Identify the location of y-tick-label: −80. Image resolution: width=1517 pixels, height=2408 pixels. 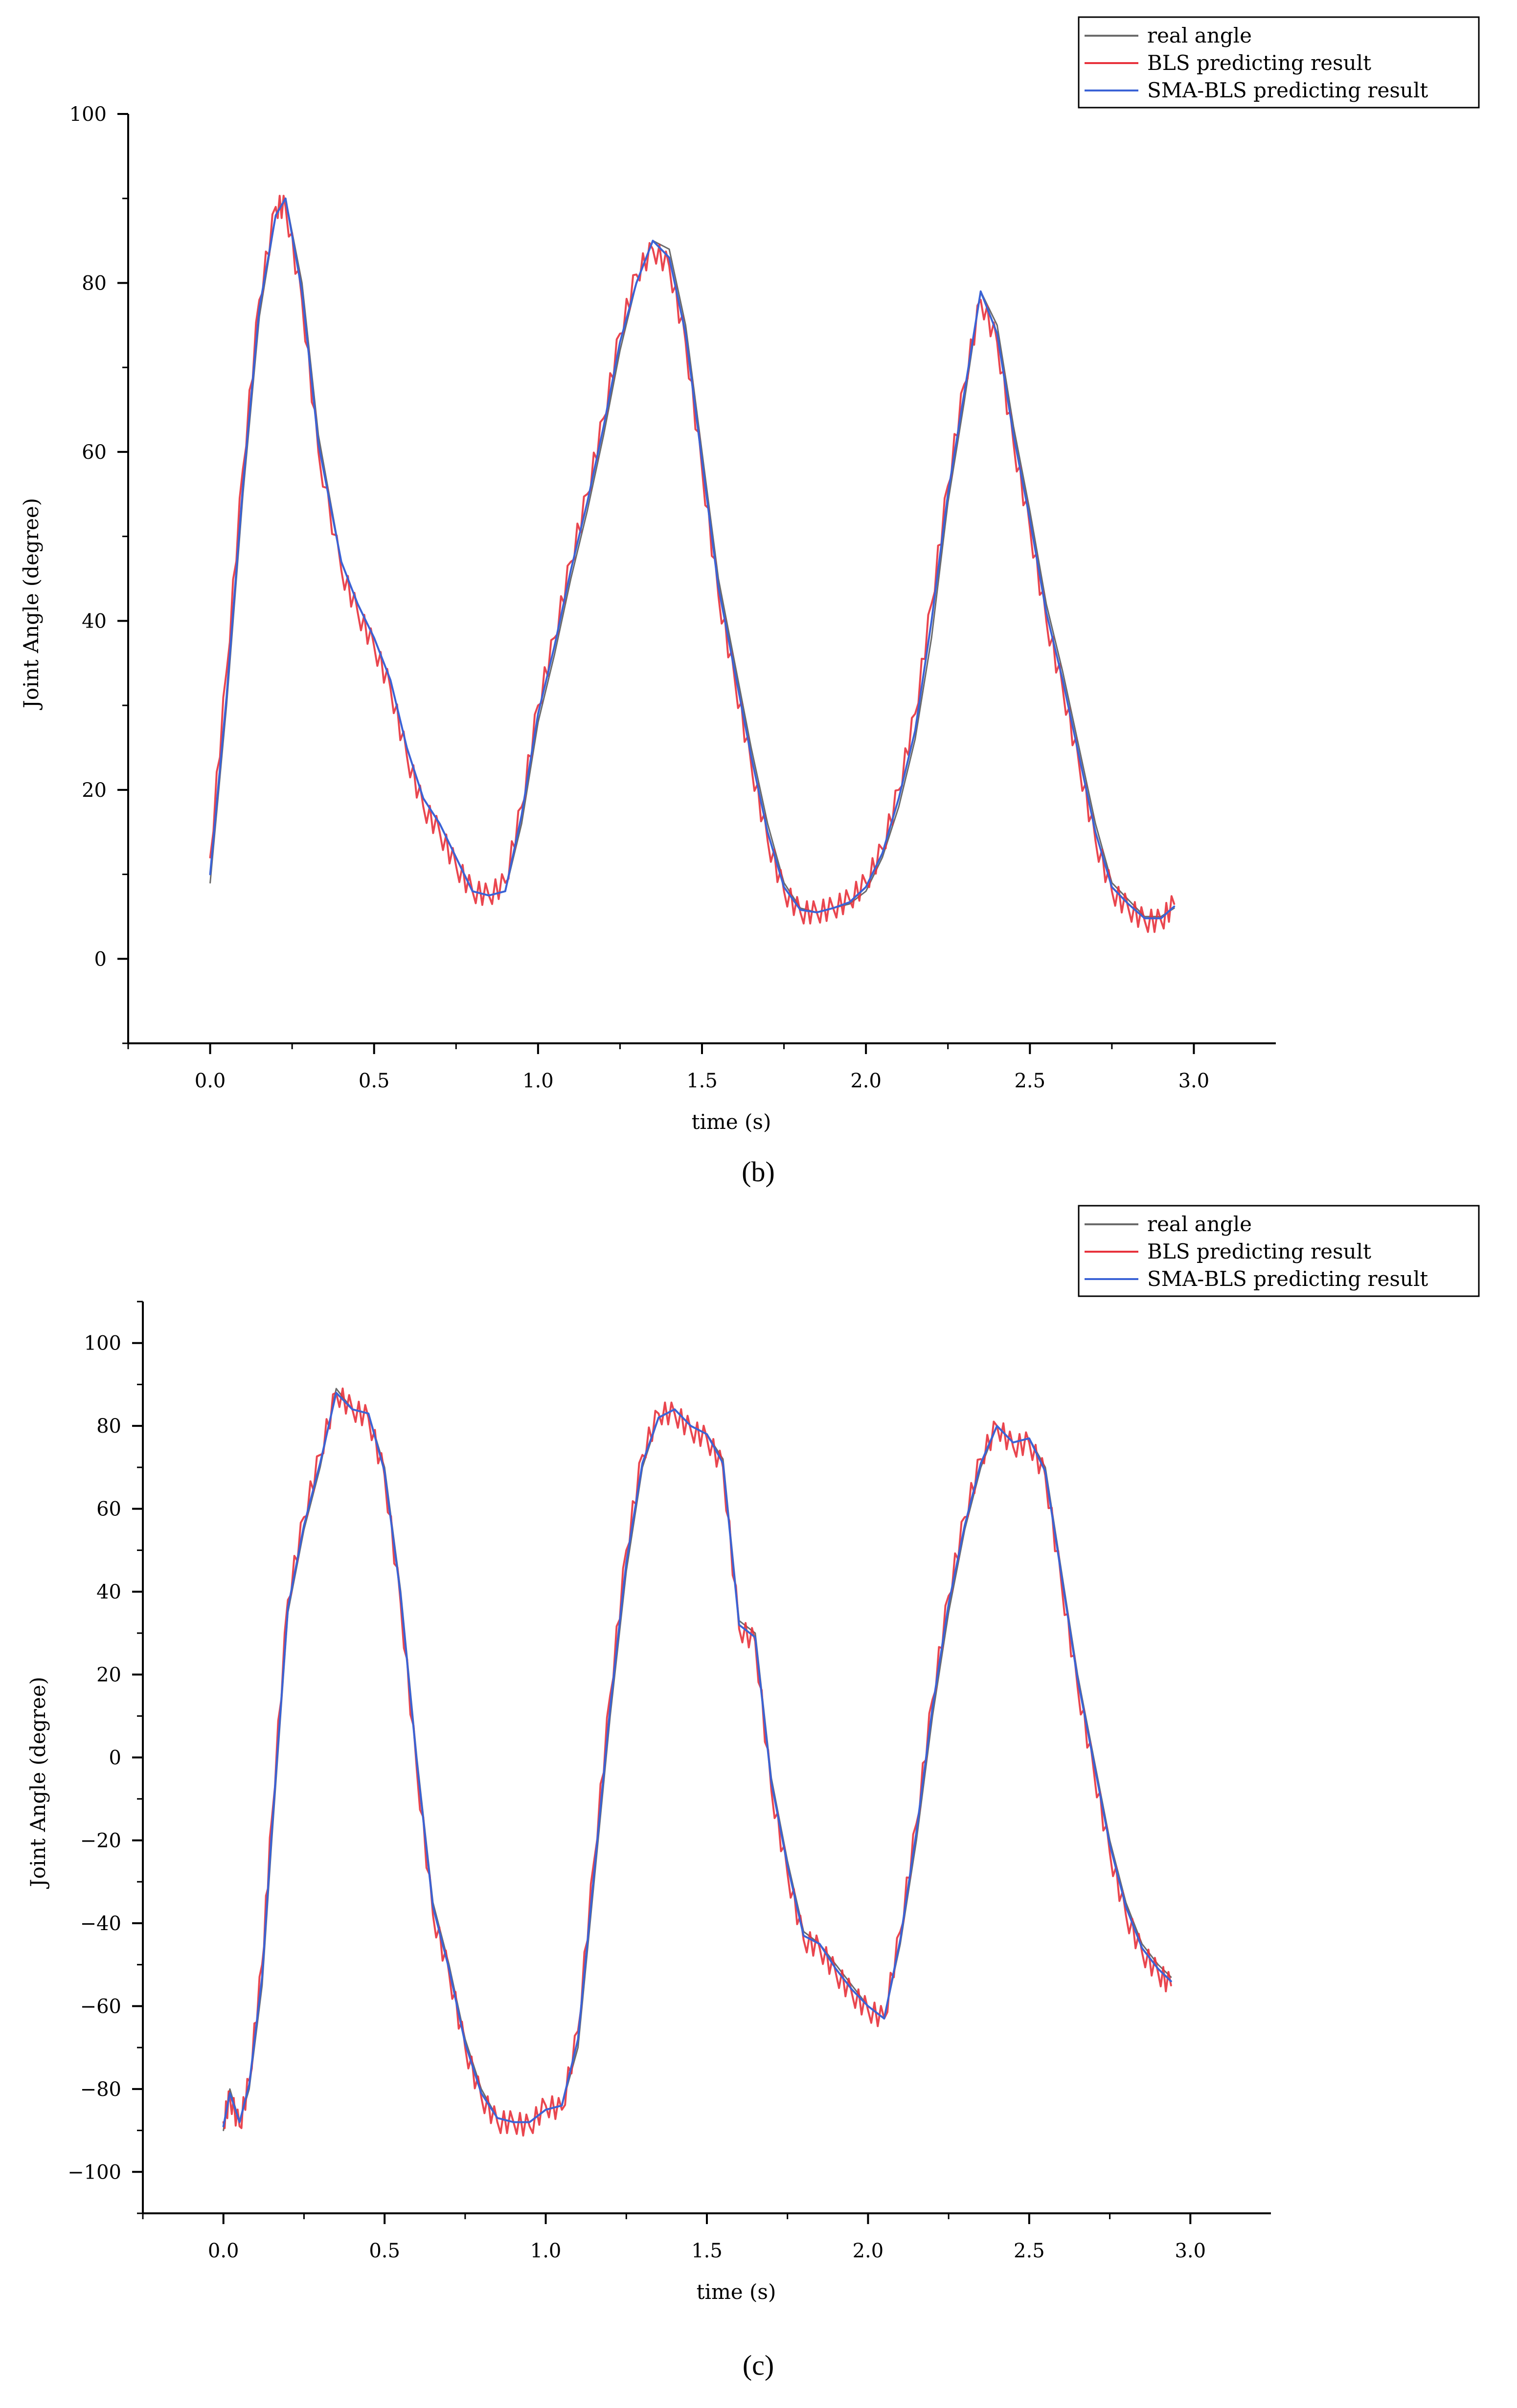
(100, 2089).